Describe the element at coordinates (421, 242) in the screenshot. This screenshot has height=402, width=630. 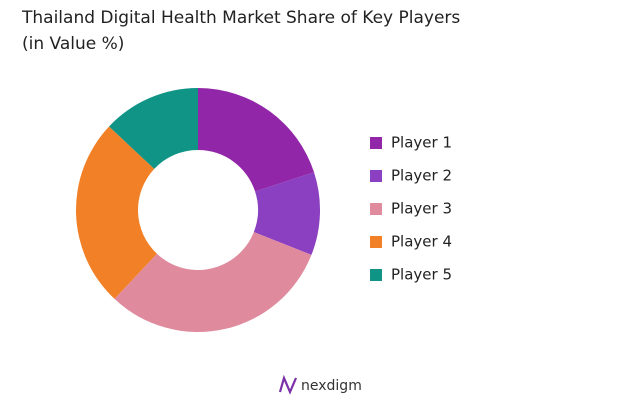
I see `legend-label: Player 4` at that location.